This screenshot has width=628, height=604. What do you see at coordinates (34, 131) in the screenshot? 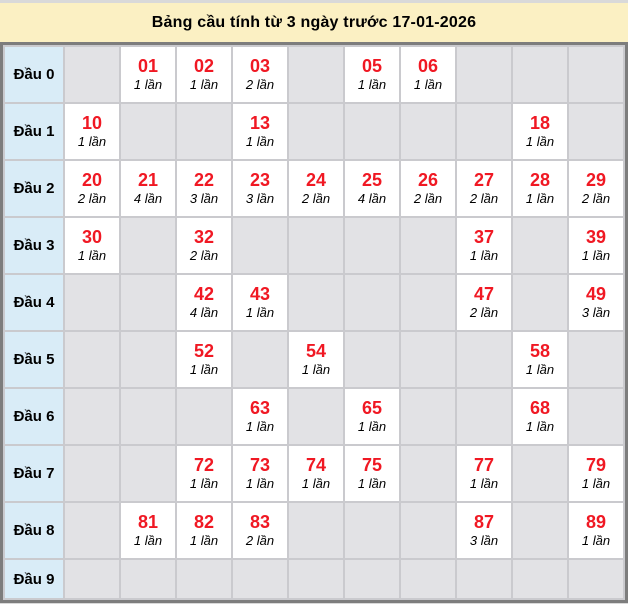
I see `row-label: Đầu 1` at bounding box center [34, 131].